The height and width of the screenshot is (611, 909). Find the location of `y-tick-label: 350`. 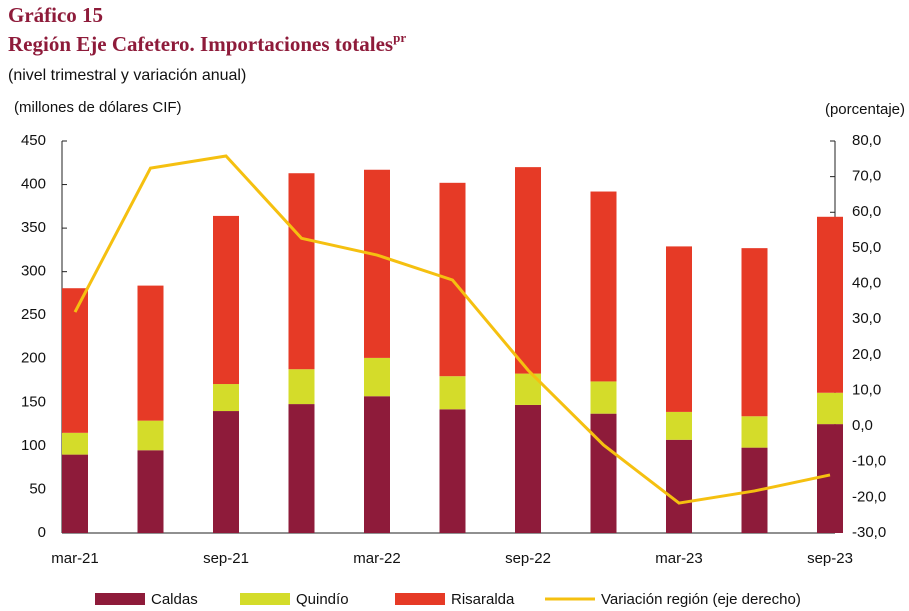

y-tick-label: 350 is located at coordinates (33, 227).